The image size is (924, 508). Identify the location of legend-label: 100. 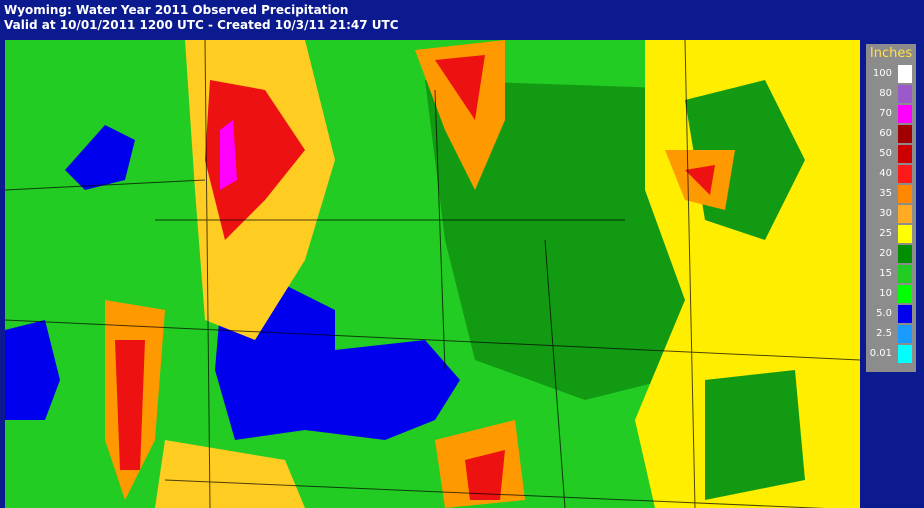
(882, 73).